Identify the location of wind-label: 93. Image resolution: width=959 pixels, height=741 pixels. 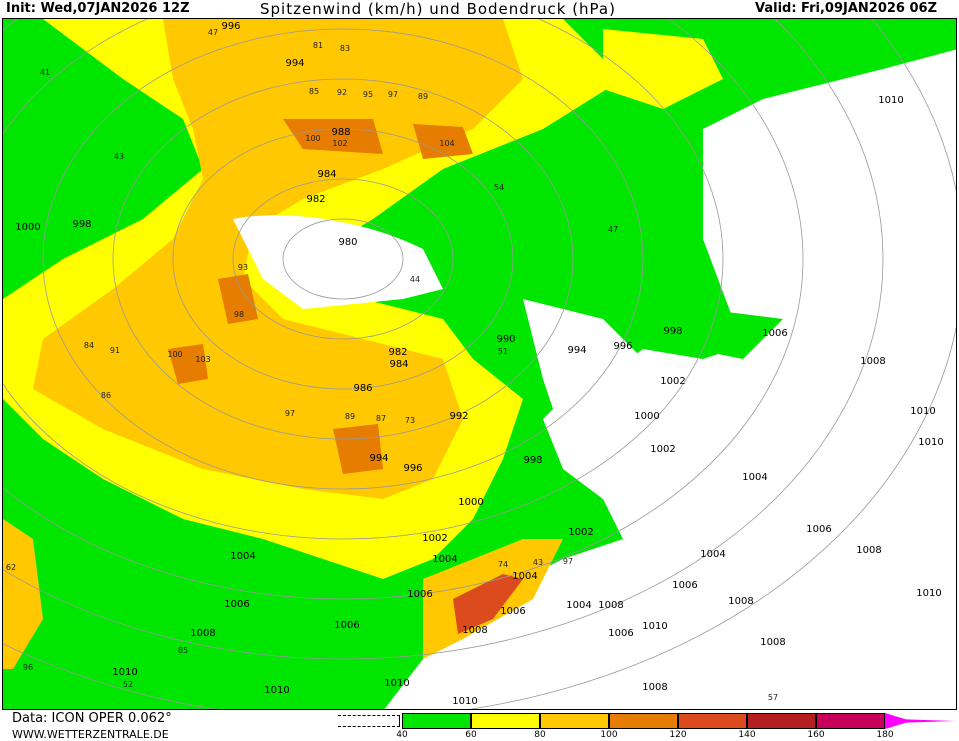
(243, 267).